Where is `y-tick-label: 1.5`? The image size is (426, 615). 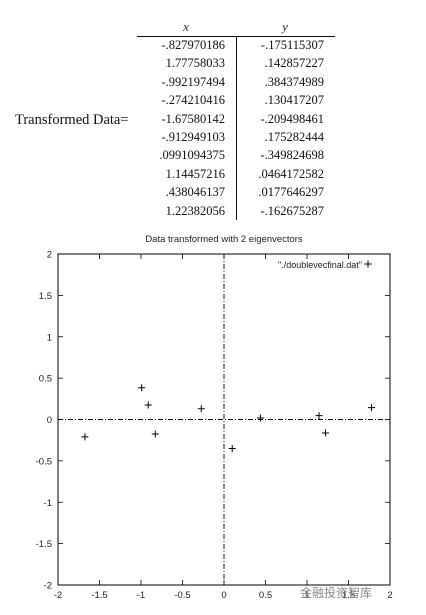 y-tick-label: 1.5 is located at coordinates (45, 296).